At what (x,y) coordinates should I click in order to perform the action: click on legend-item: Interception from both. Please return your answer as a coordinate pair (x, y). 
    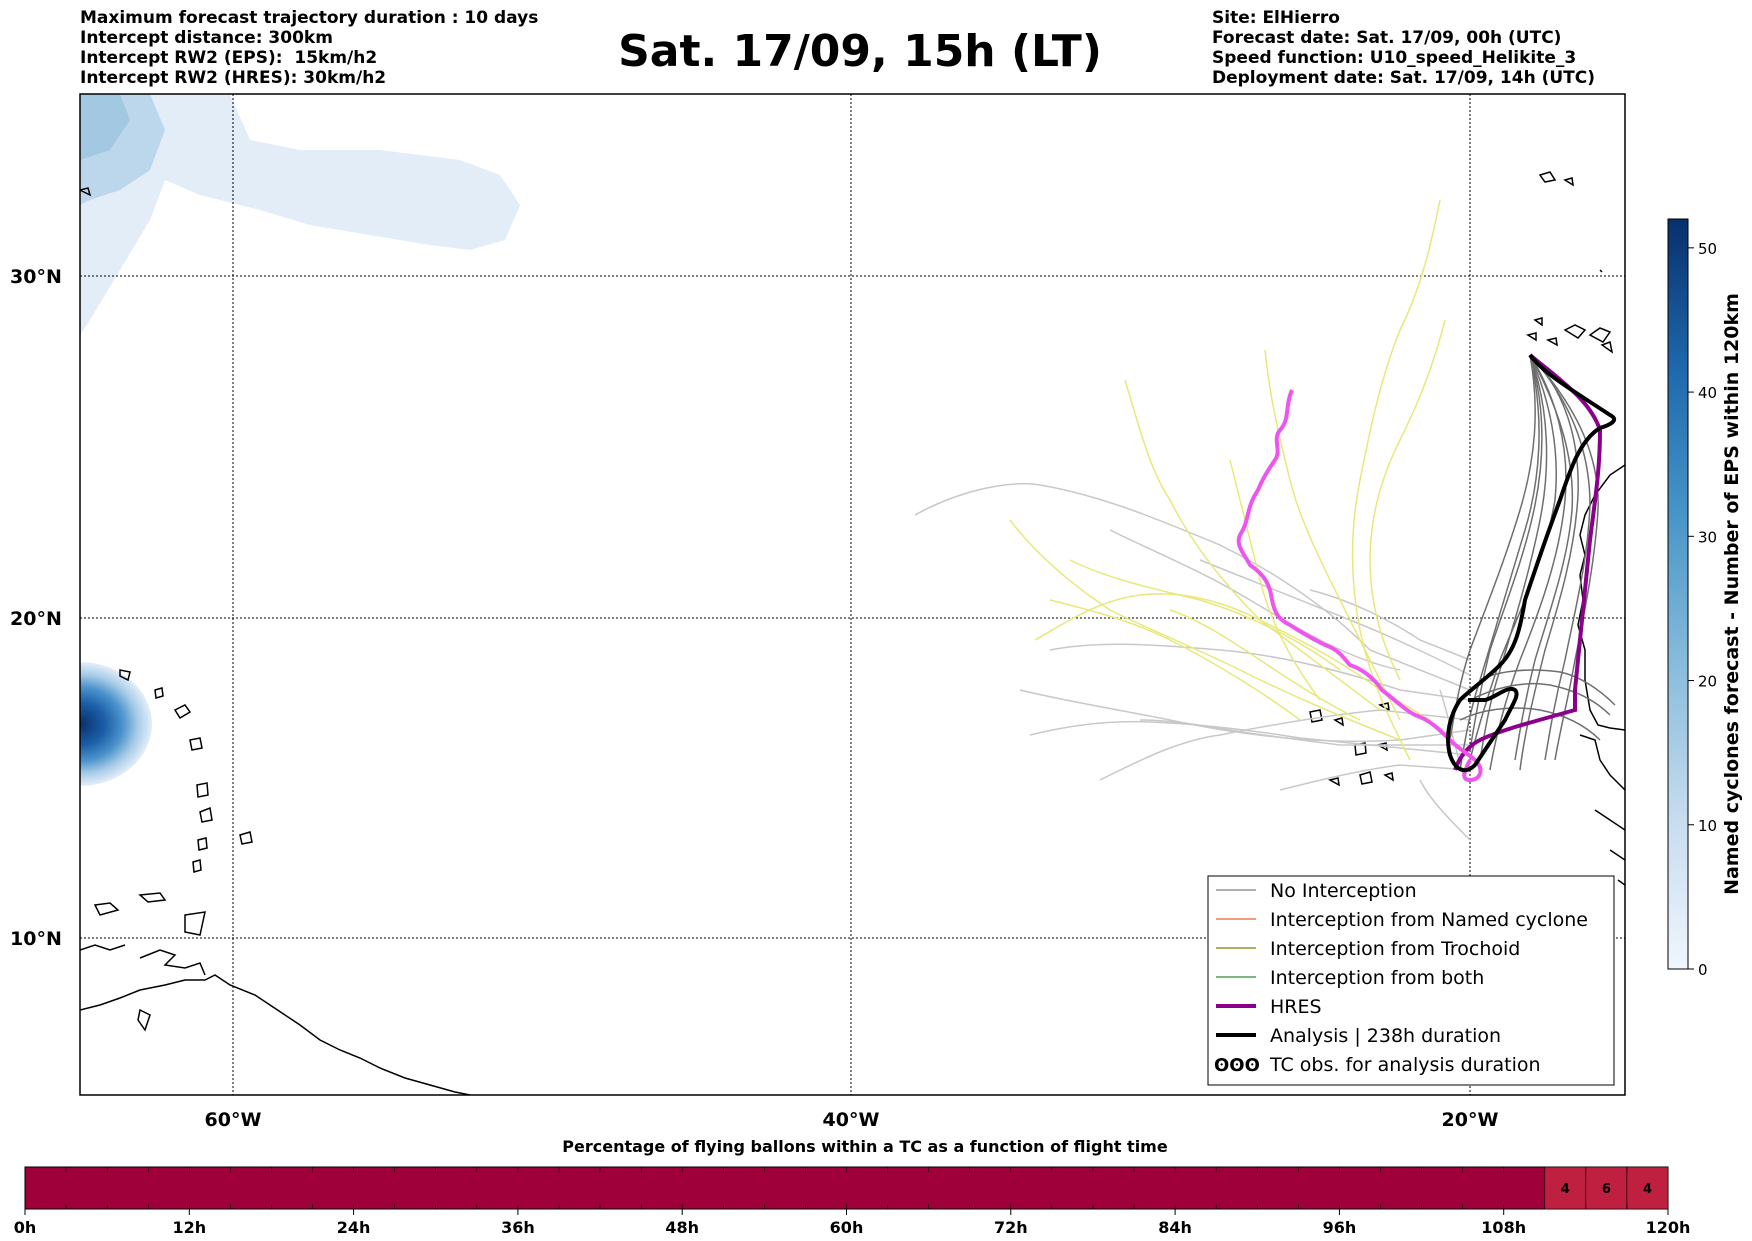
    Looking at the image, I should click on (1350, 978).